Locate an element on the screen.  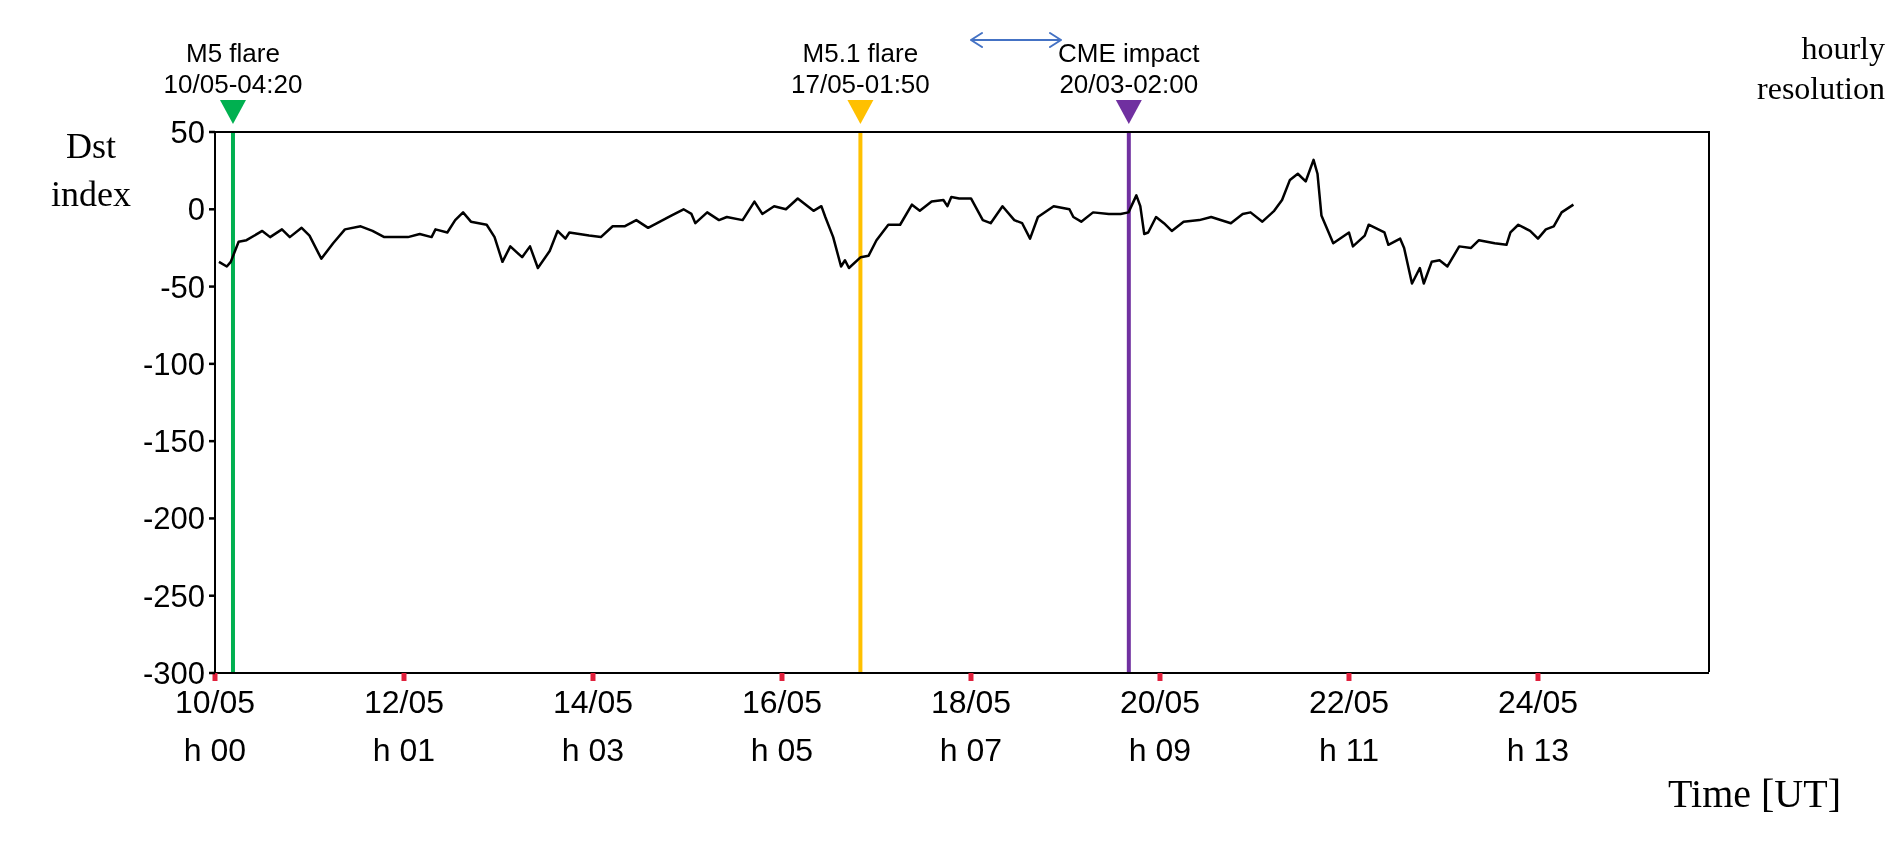
y-tick-label: -250 is located at coordinates (173, 596).